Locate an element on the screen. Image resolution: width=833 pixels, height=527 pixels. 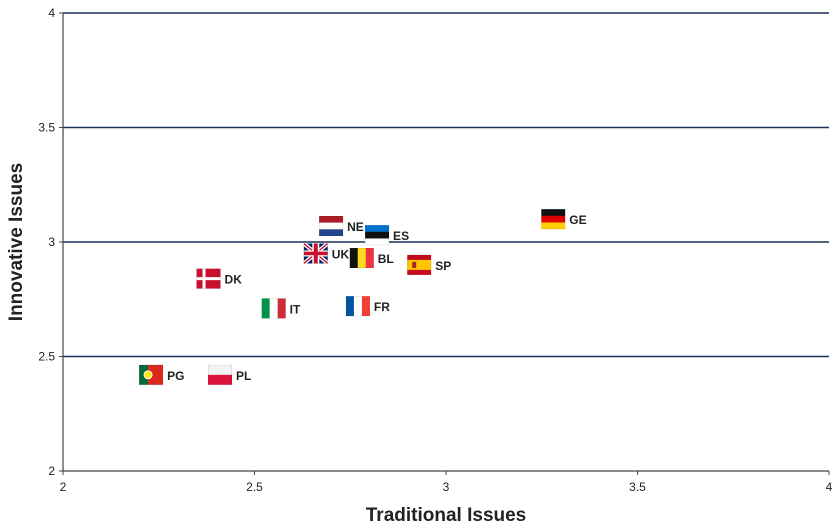
point-it: IT is located at coordinates (281, 308).